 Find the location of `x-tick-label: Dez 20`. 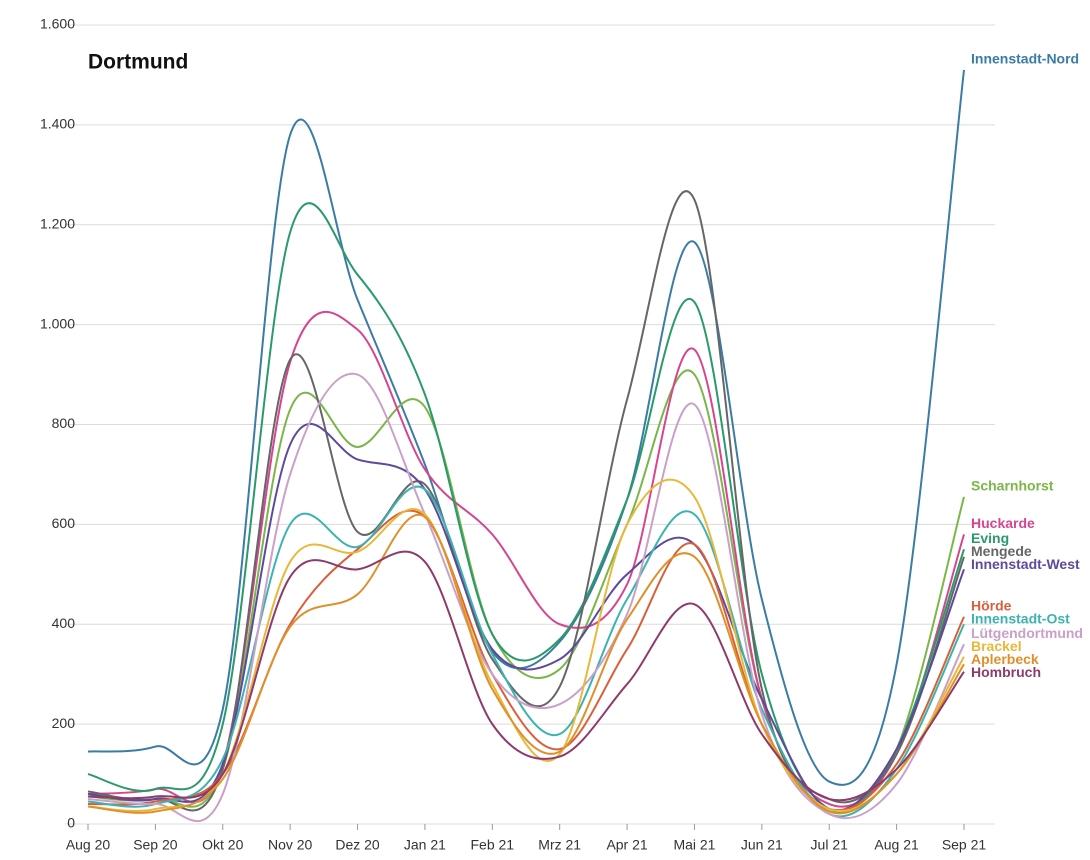

x-tick-label: Dez 20 is located at coordinates (357, 845).